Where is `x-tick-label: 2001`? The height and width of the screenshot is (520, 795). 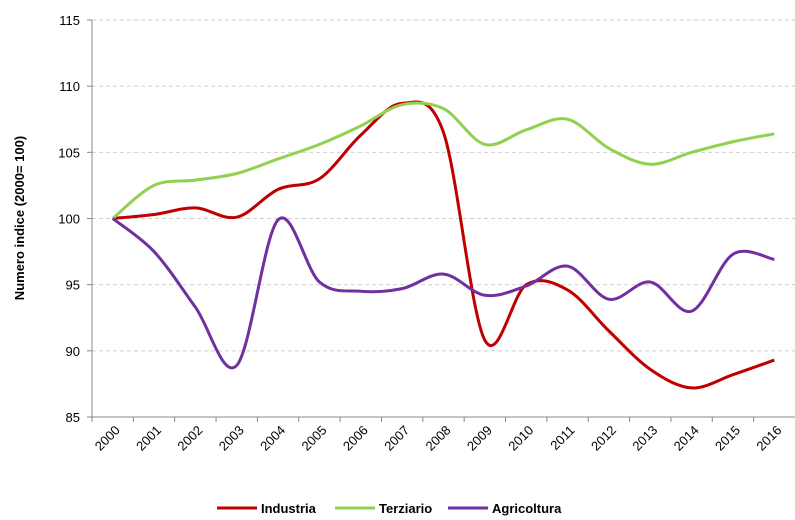
x-tick-label: 2001 is located at coordinates (148, 438).